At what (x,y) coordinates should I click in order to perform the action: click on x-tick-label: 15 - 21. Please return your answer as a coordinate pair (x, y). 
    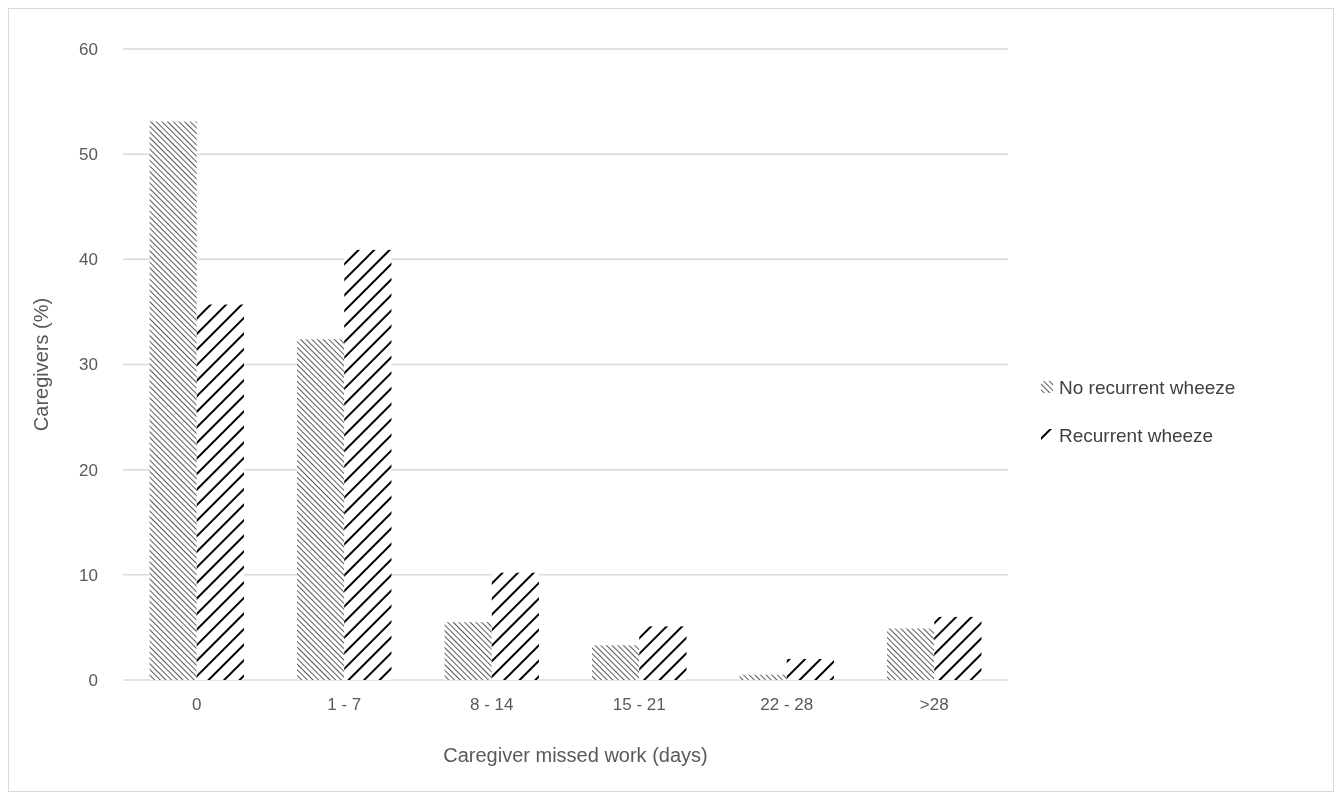
    Looking at the image, I should click on (639, 704).